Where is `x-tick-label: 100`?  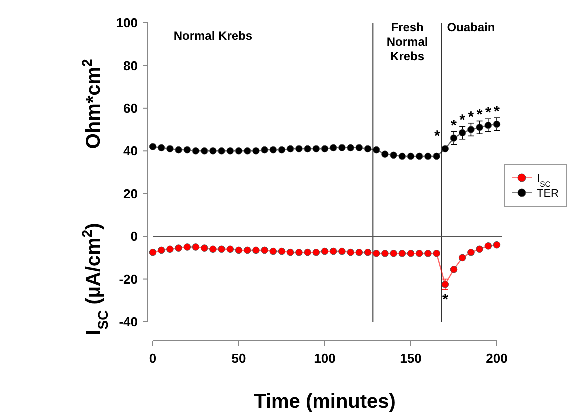 x-tick-label: 100 is located at coordinates (325, 358).